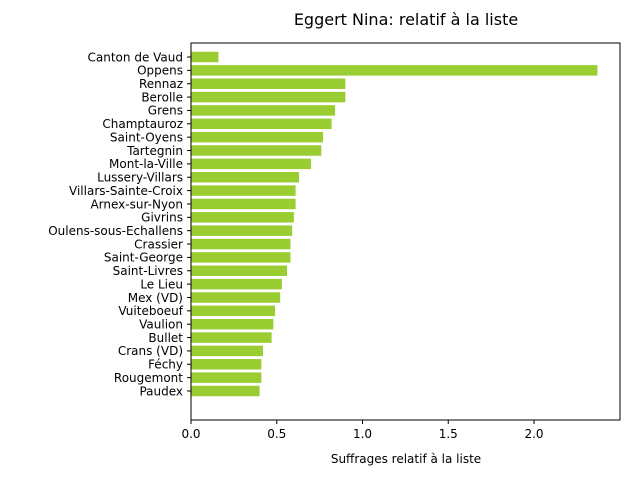 The width and height of the screenshot is (640, 480). I want to click on x-axis-ticks: 0.0 0.5 1.0 1.5 2.0, so click(362, 430).